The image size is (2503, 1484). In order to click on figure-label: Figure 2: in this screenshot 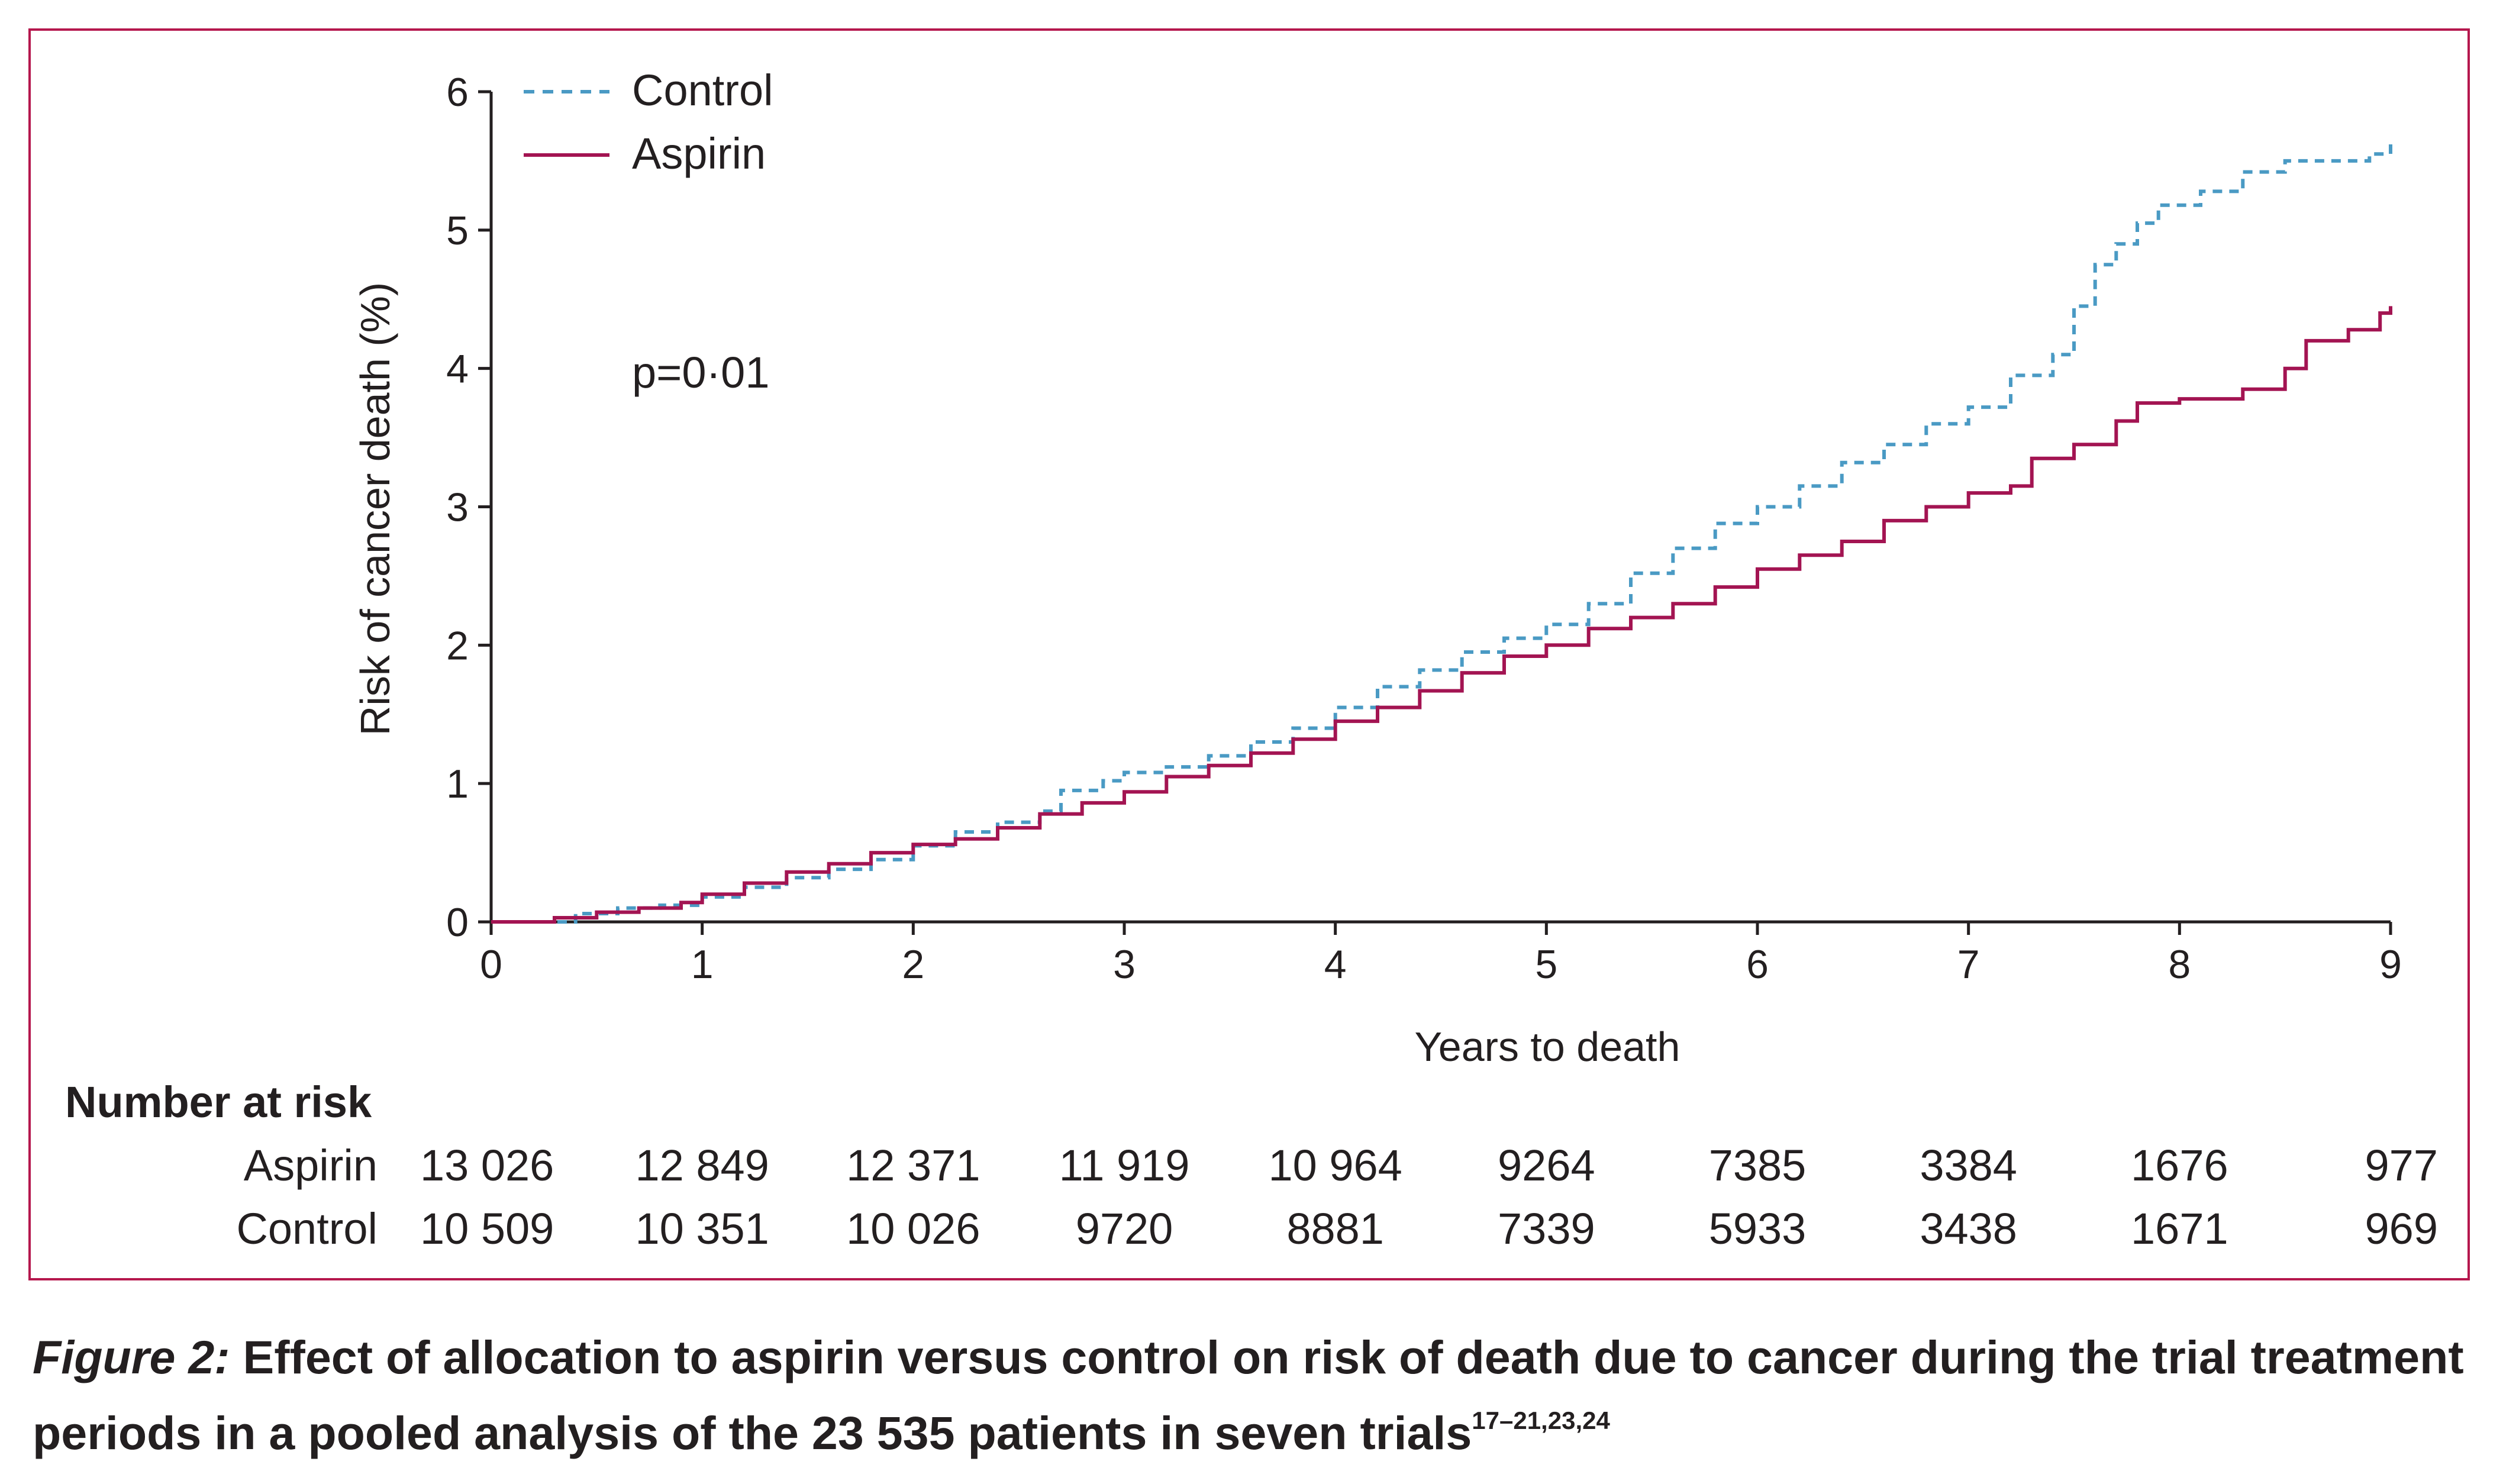, I will do `click(131, 1357)`.